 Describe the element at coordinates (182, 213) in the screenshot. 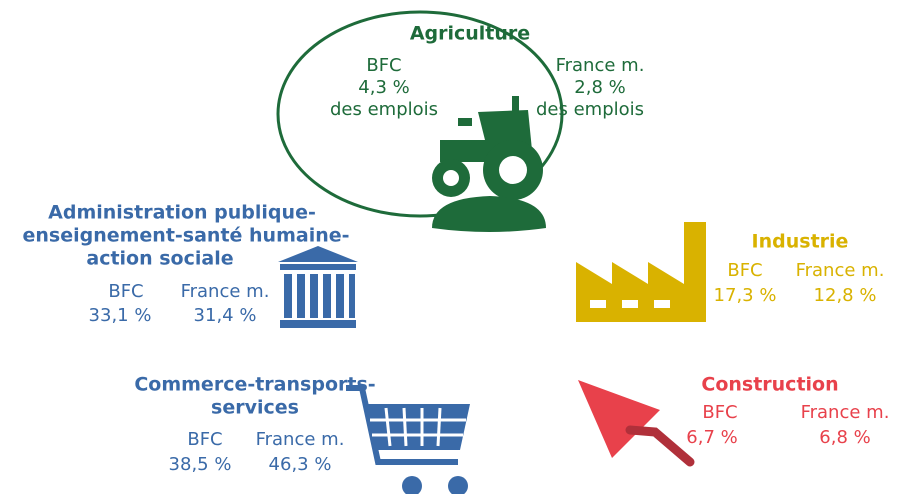

I see `sector-title: Administration publique-` at that location.